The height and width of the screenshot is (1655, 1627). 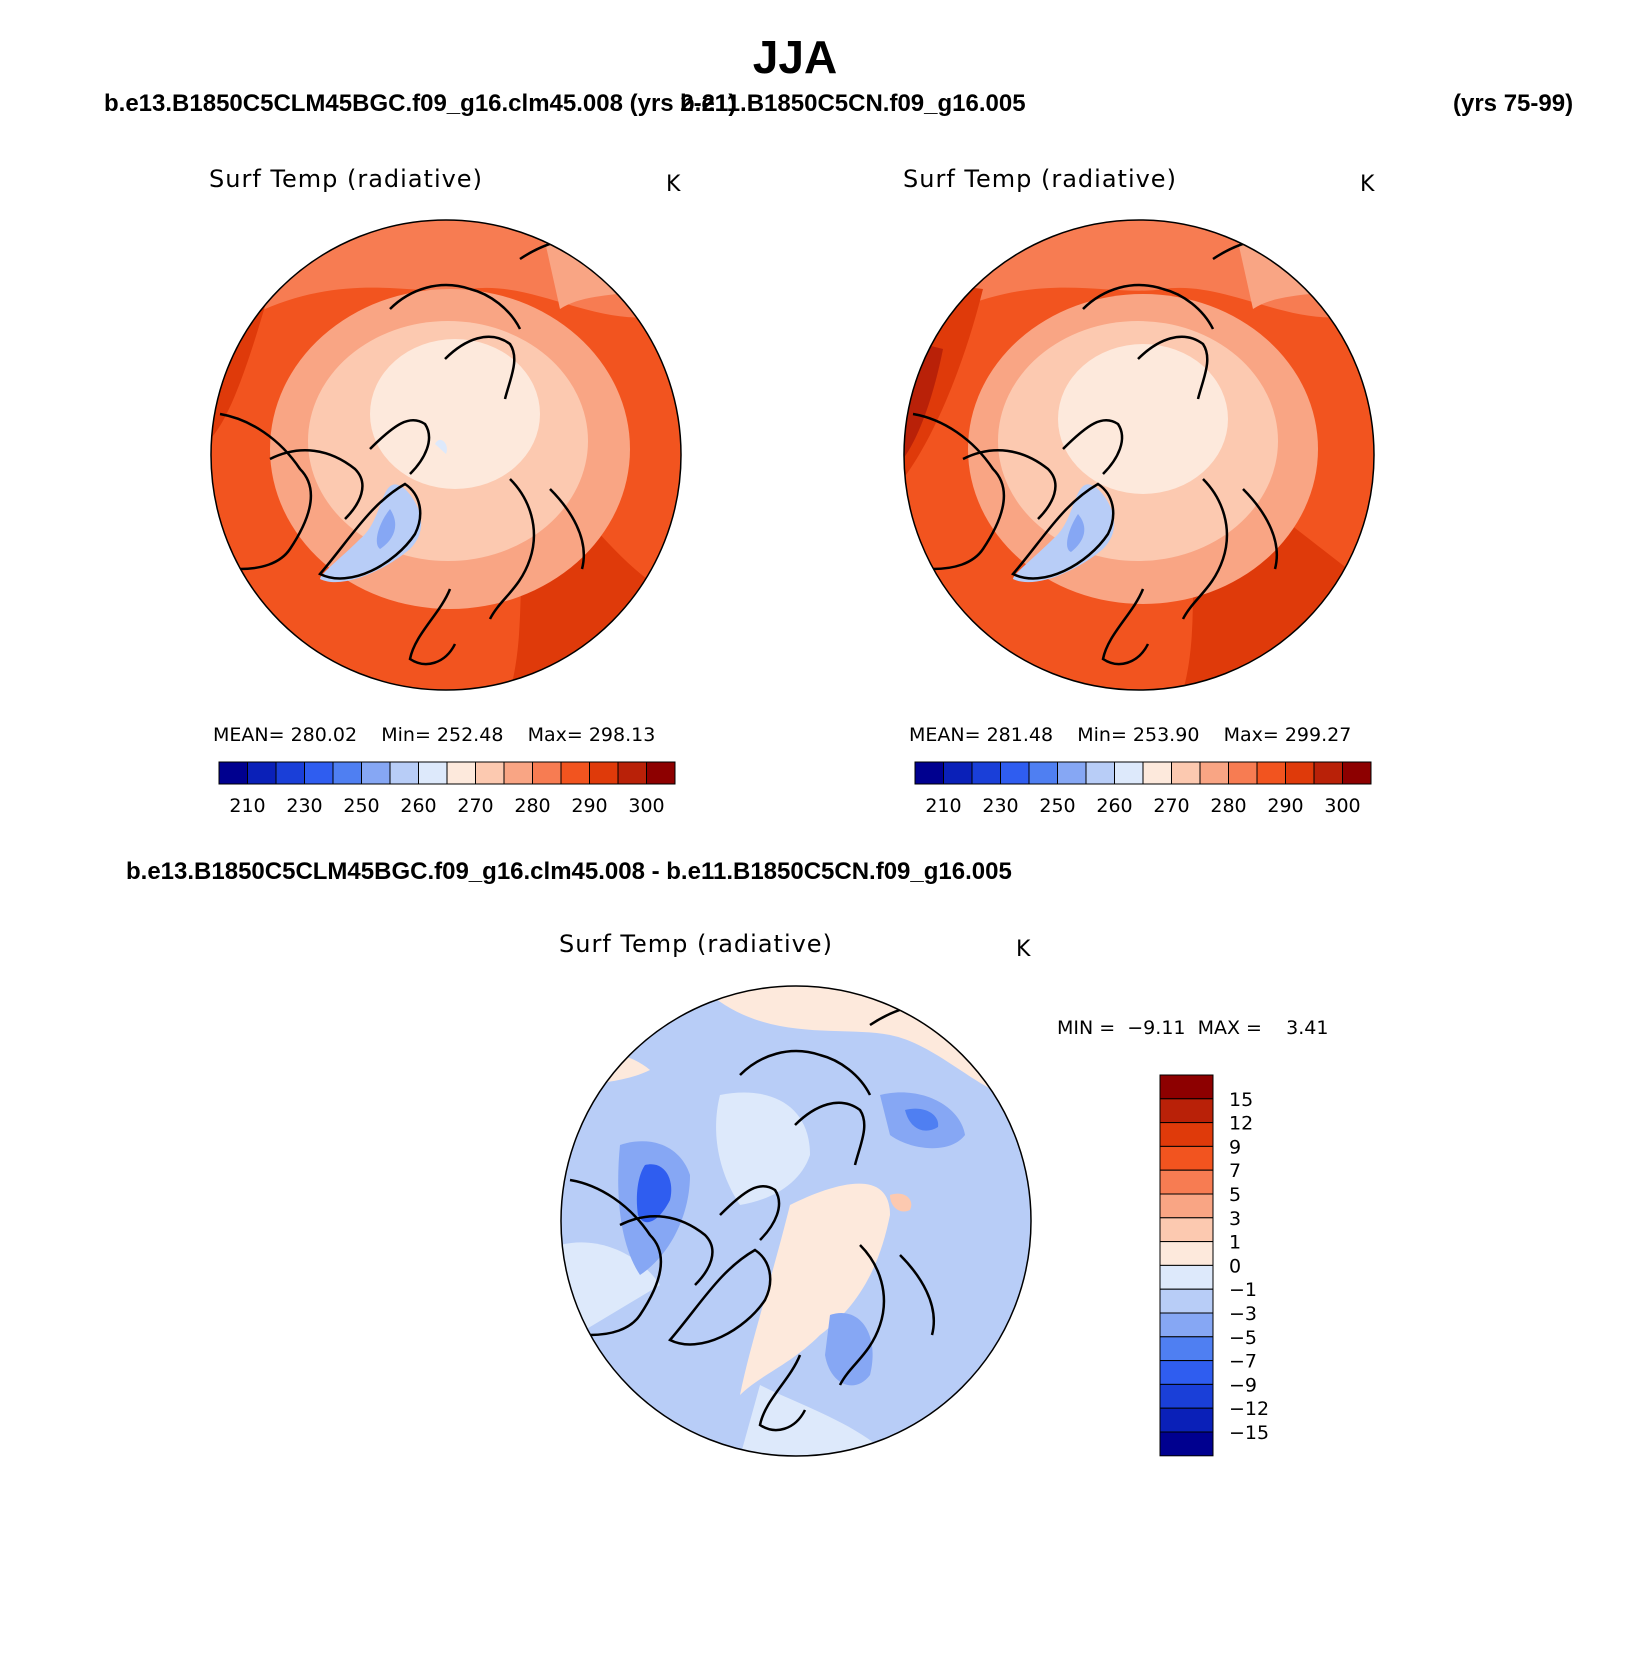 I want to click on difference-variable: Surf Temp (radiative), so click(x=696, y=944).